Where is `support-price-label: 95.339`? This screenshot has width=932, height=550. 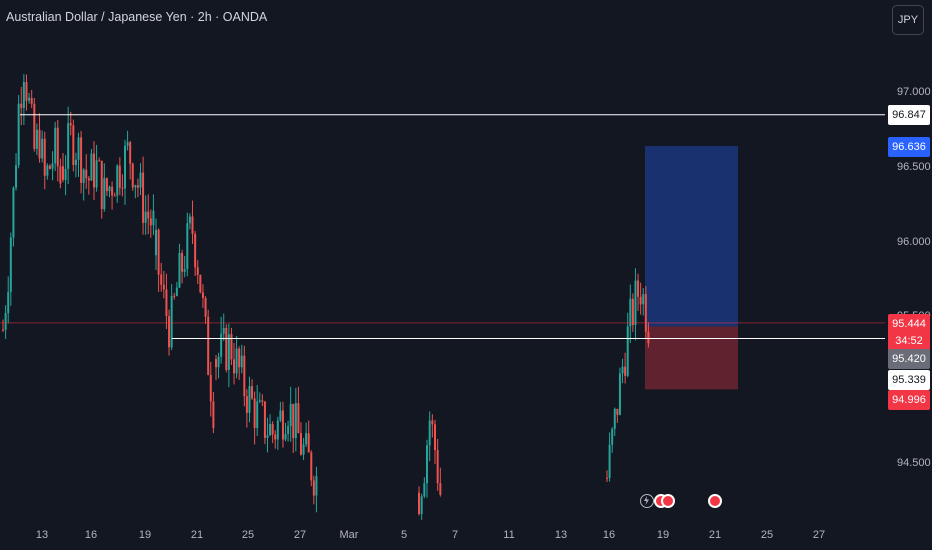
support-price-label: 95.339 is located at coordinates (909, 380).